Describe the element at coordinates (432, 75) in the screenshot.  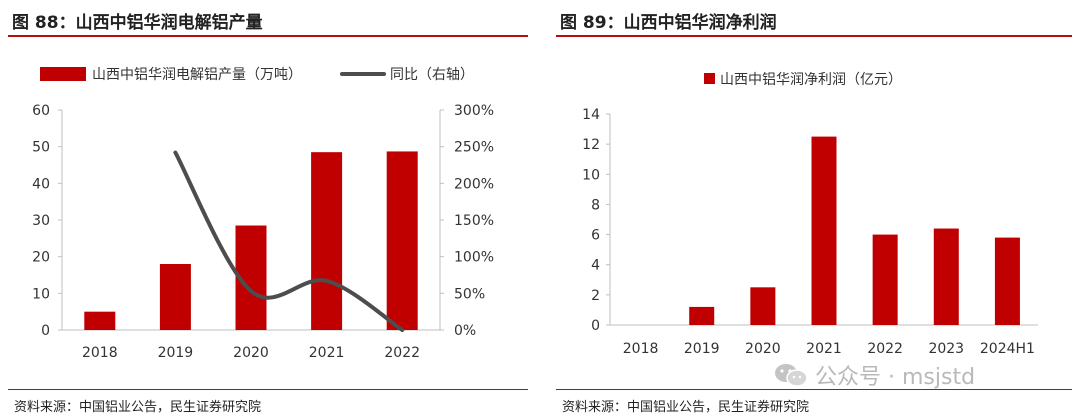
I see `legend-label-yoy: 同比（右轴）` at that location.